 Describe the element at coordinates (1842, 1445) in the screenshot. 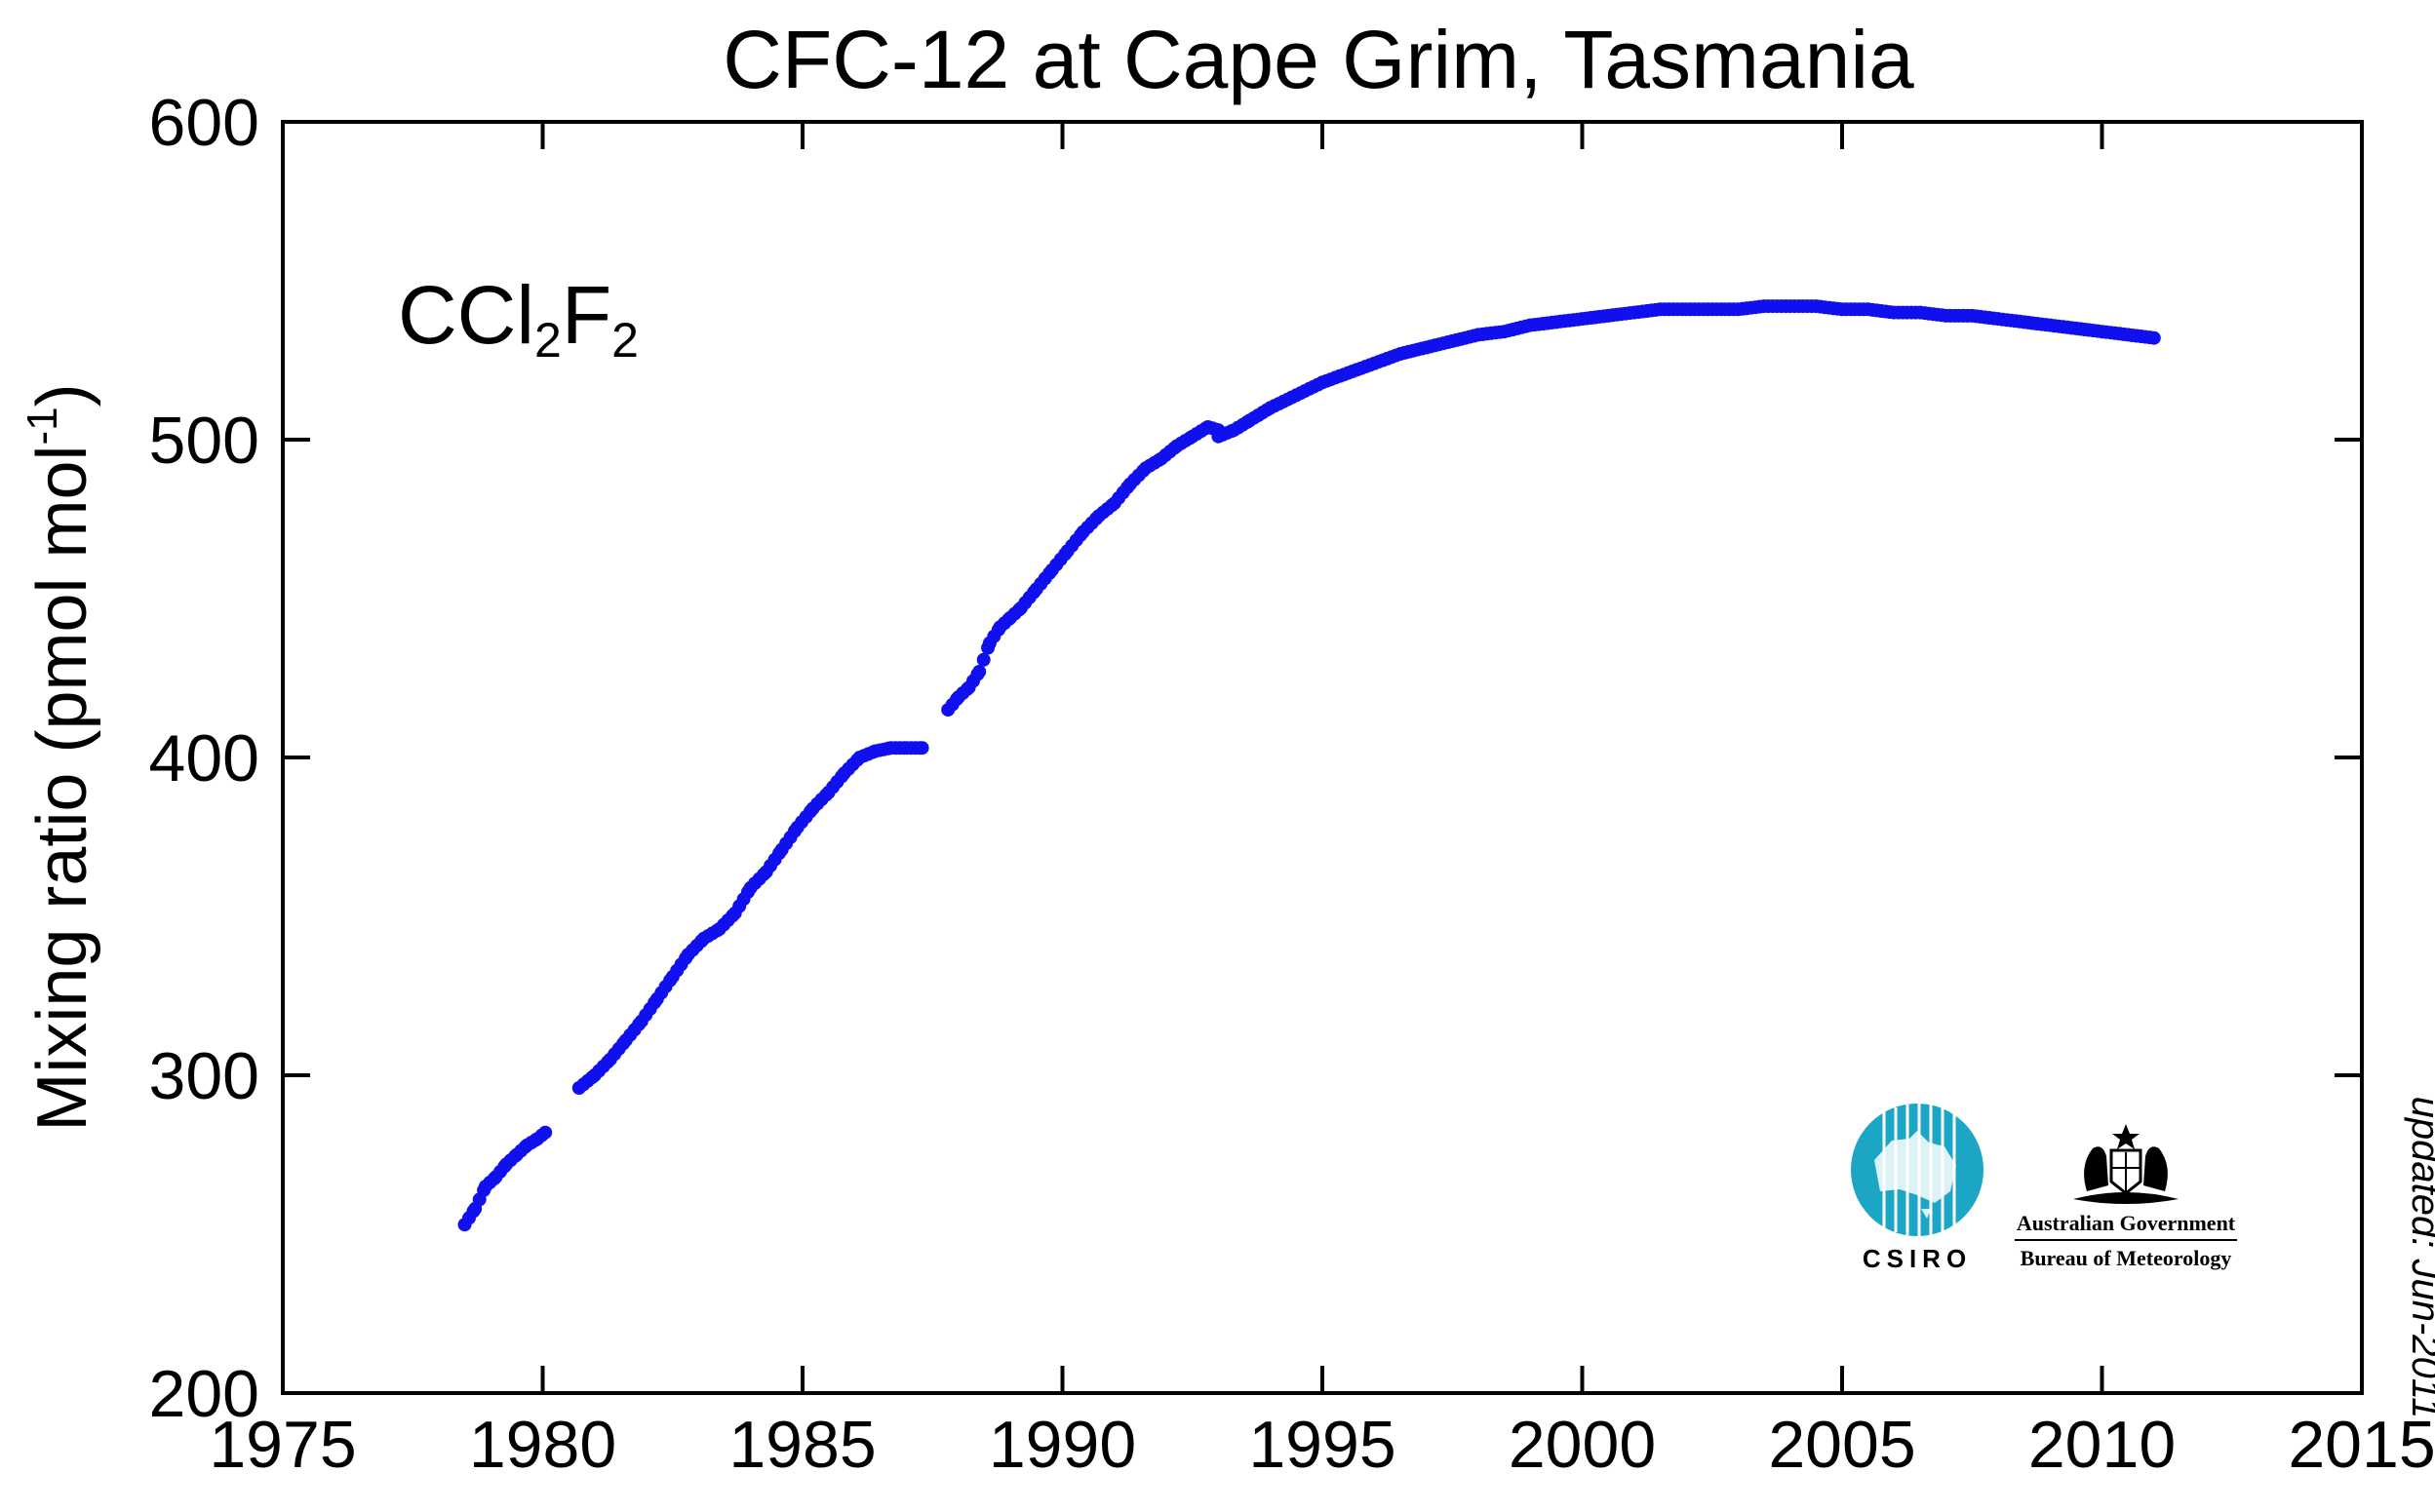

I see `x-tick-label: 2005` at that location.